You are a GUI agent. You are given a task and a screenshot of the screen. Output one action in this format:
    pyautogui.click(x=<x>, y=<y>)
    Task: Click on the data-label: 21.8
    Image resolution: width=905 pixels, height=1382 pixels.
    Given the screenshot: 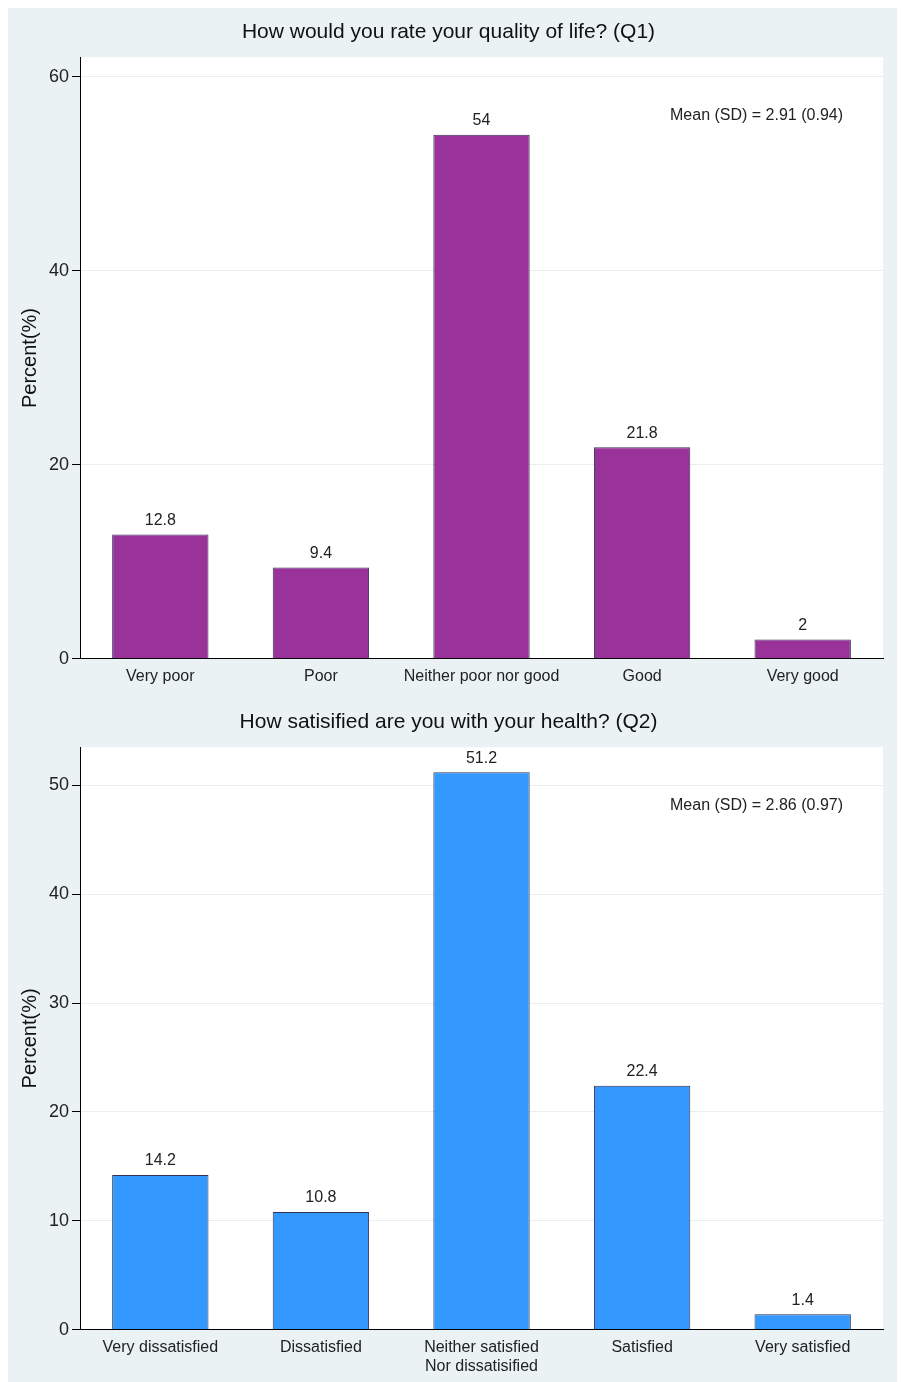 What is the action you would take?
    pyautogui.click(x=642, y=432)
    